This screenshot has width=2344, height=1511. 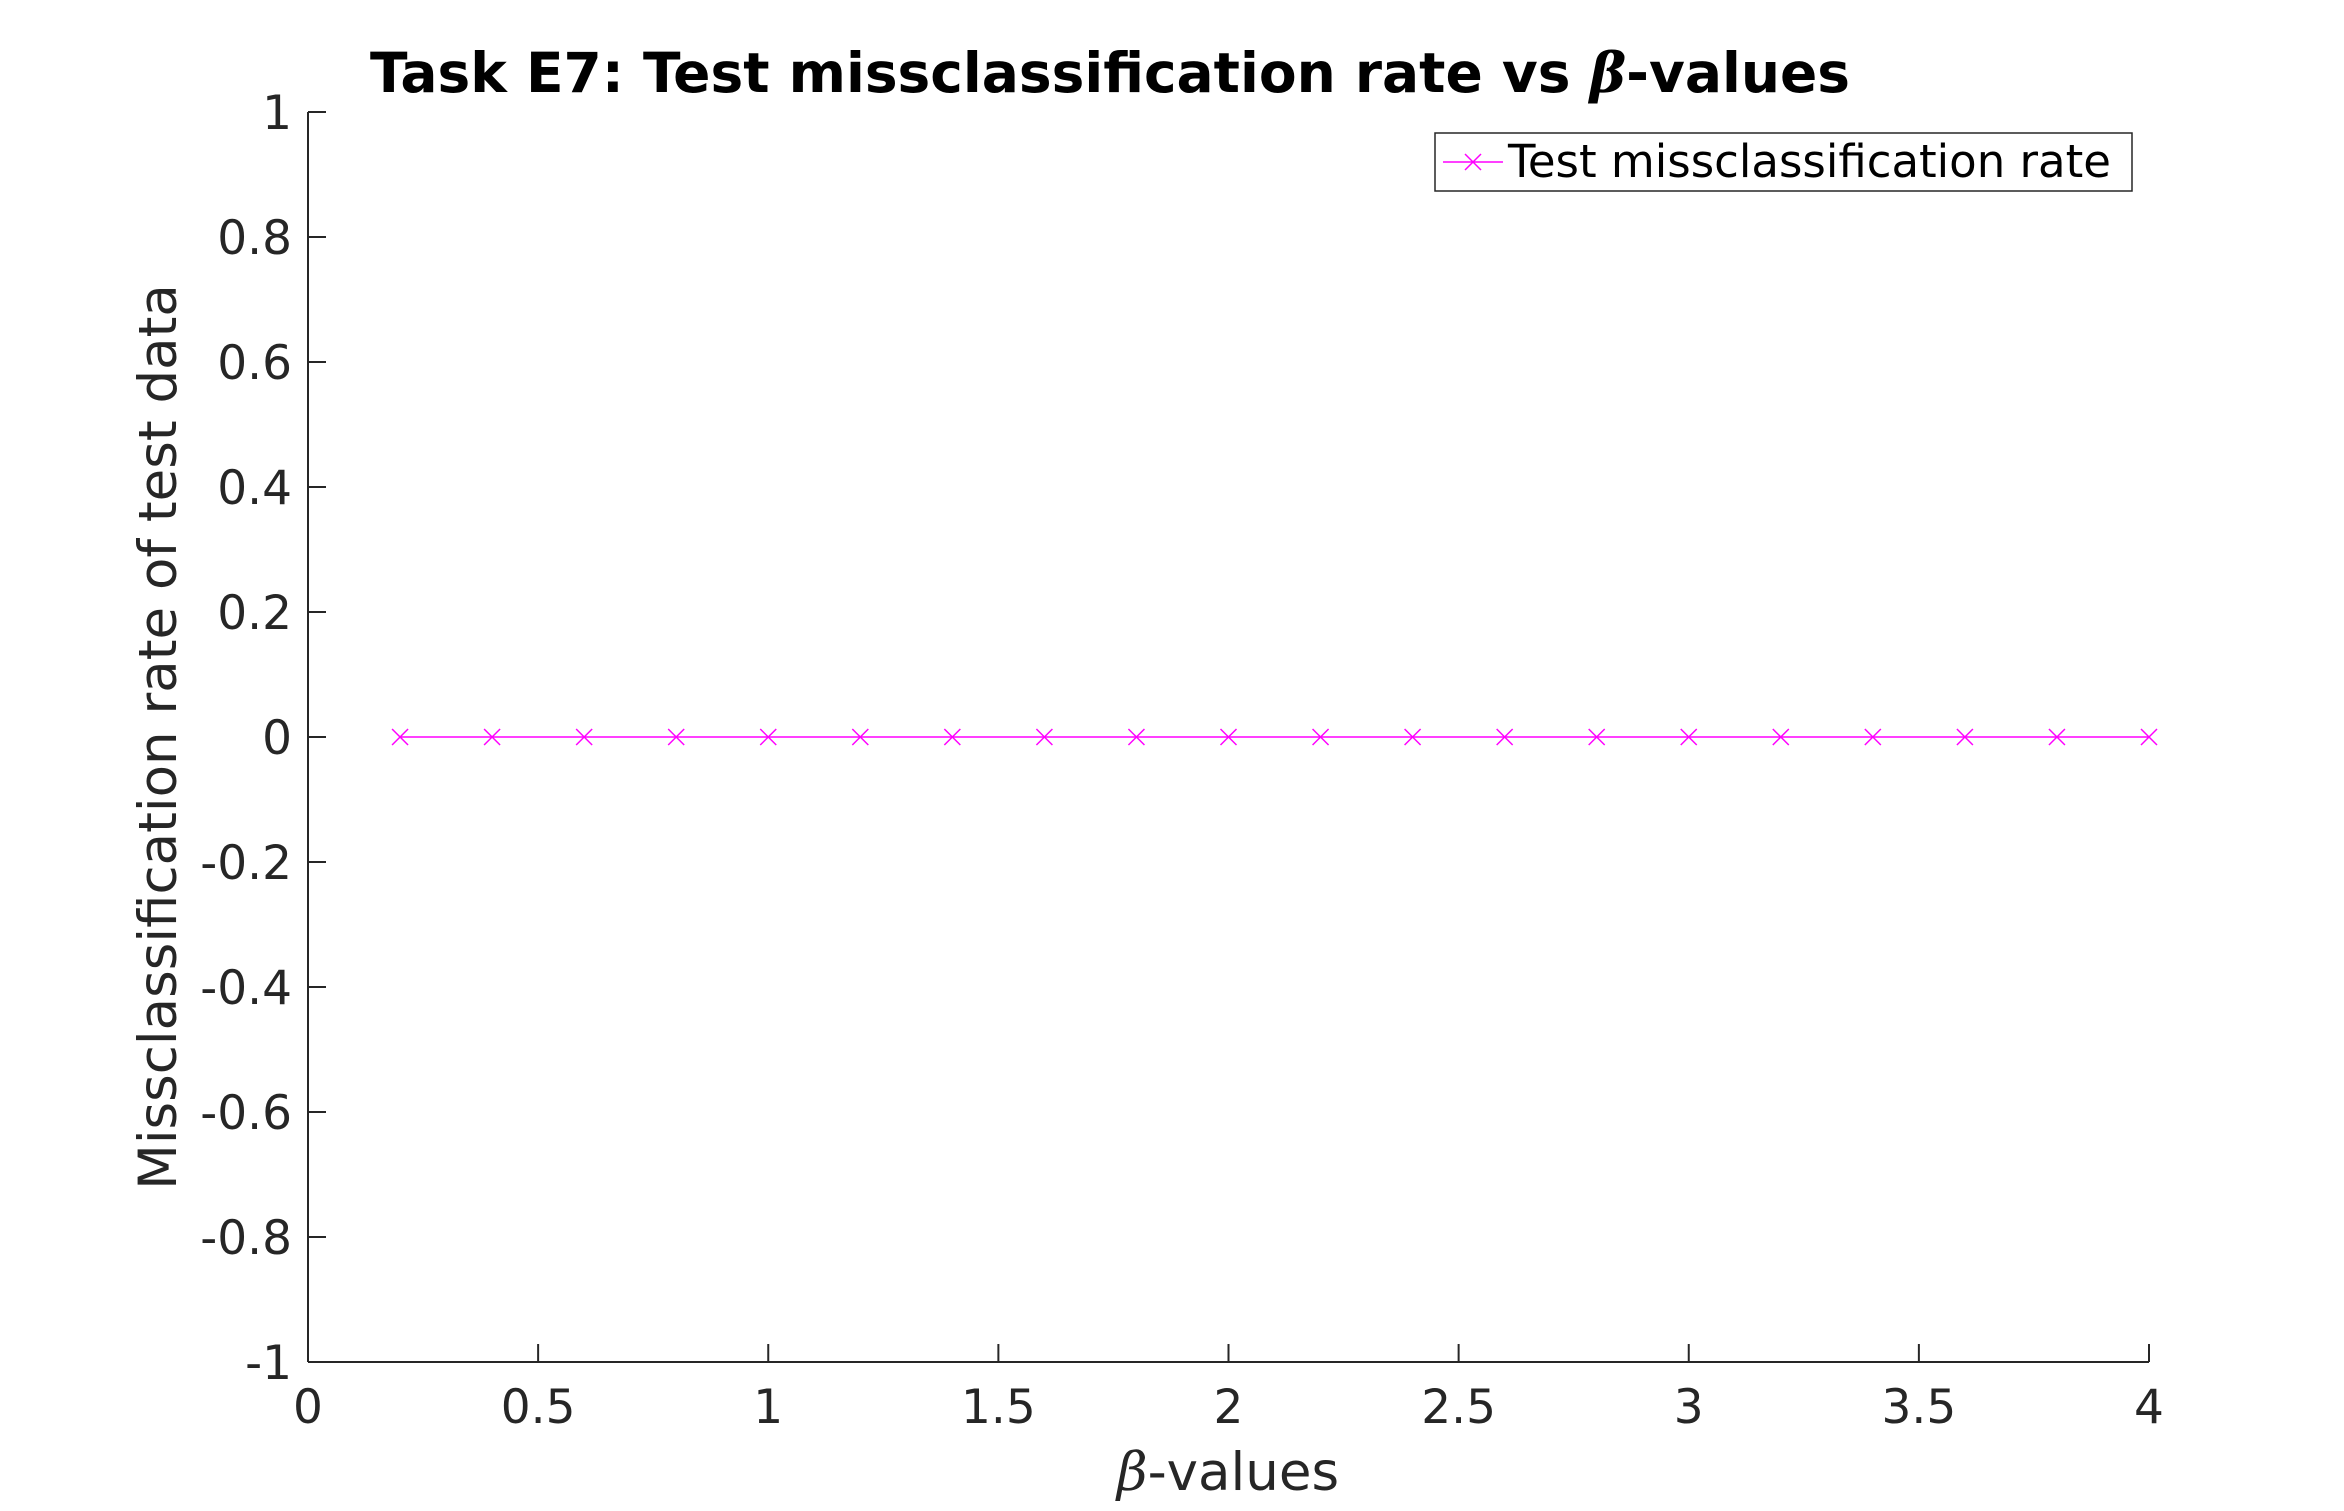 I want to click on chart-title-beta: β, so click(x=1607, y=72).